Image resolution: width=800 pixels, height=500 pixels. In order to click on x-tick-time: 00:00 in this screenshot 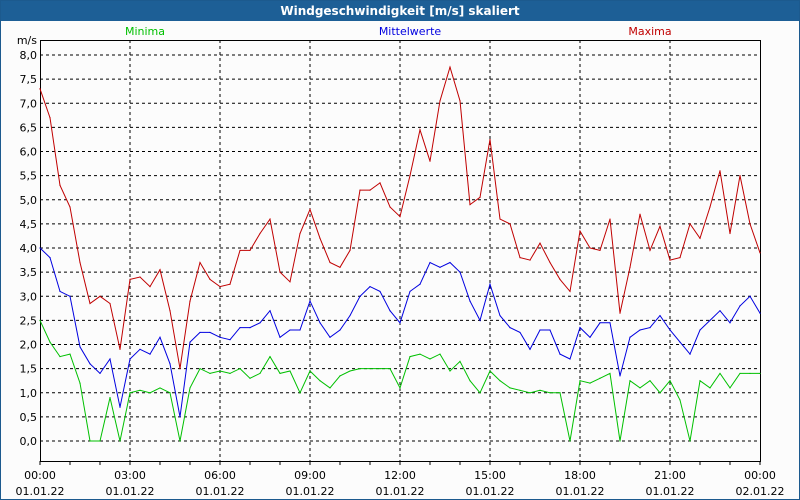, I will do `click(40, 475)`.